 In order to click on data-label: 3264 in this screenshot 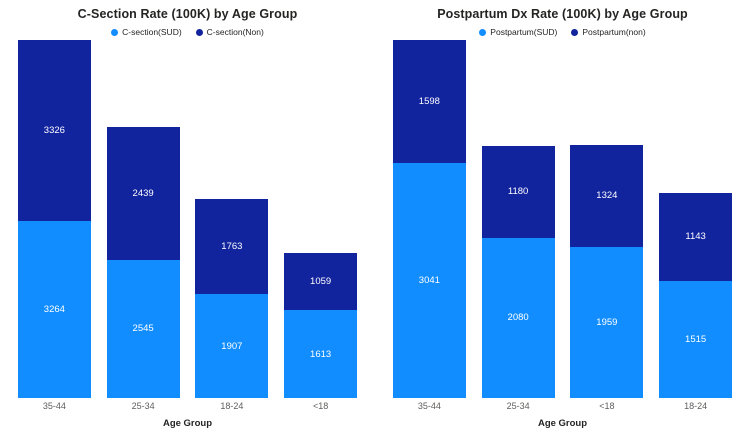, I will do `click(54, 309)`.